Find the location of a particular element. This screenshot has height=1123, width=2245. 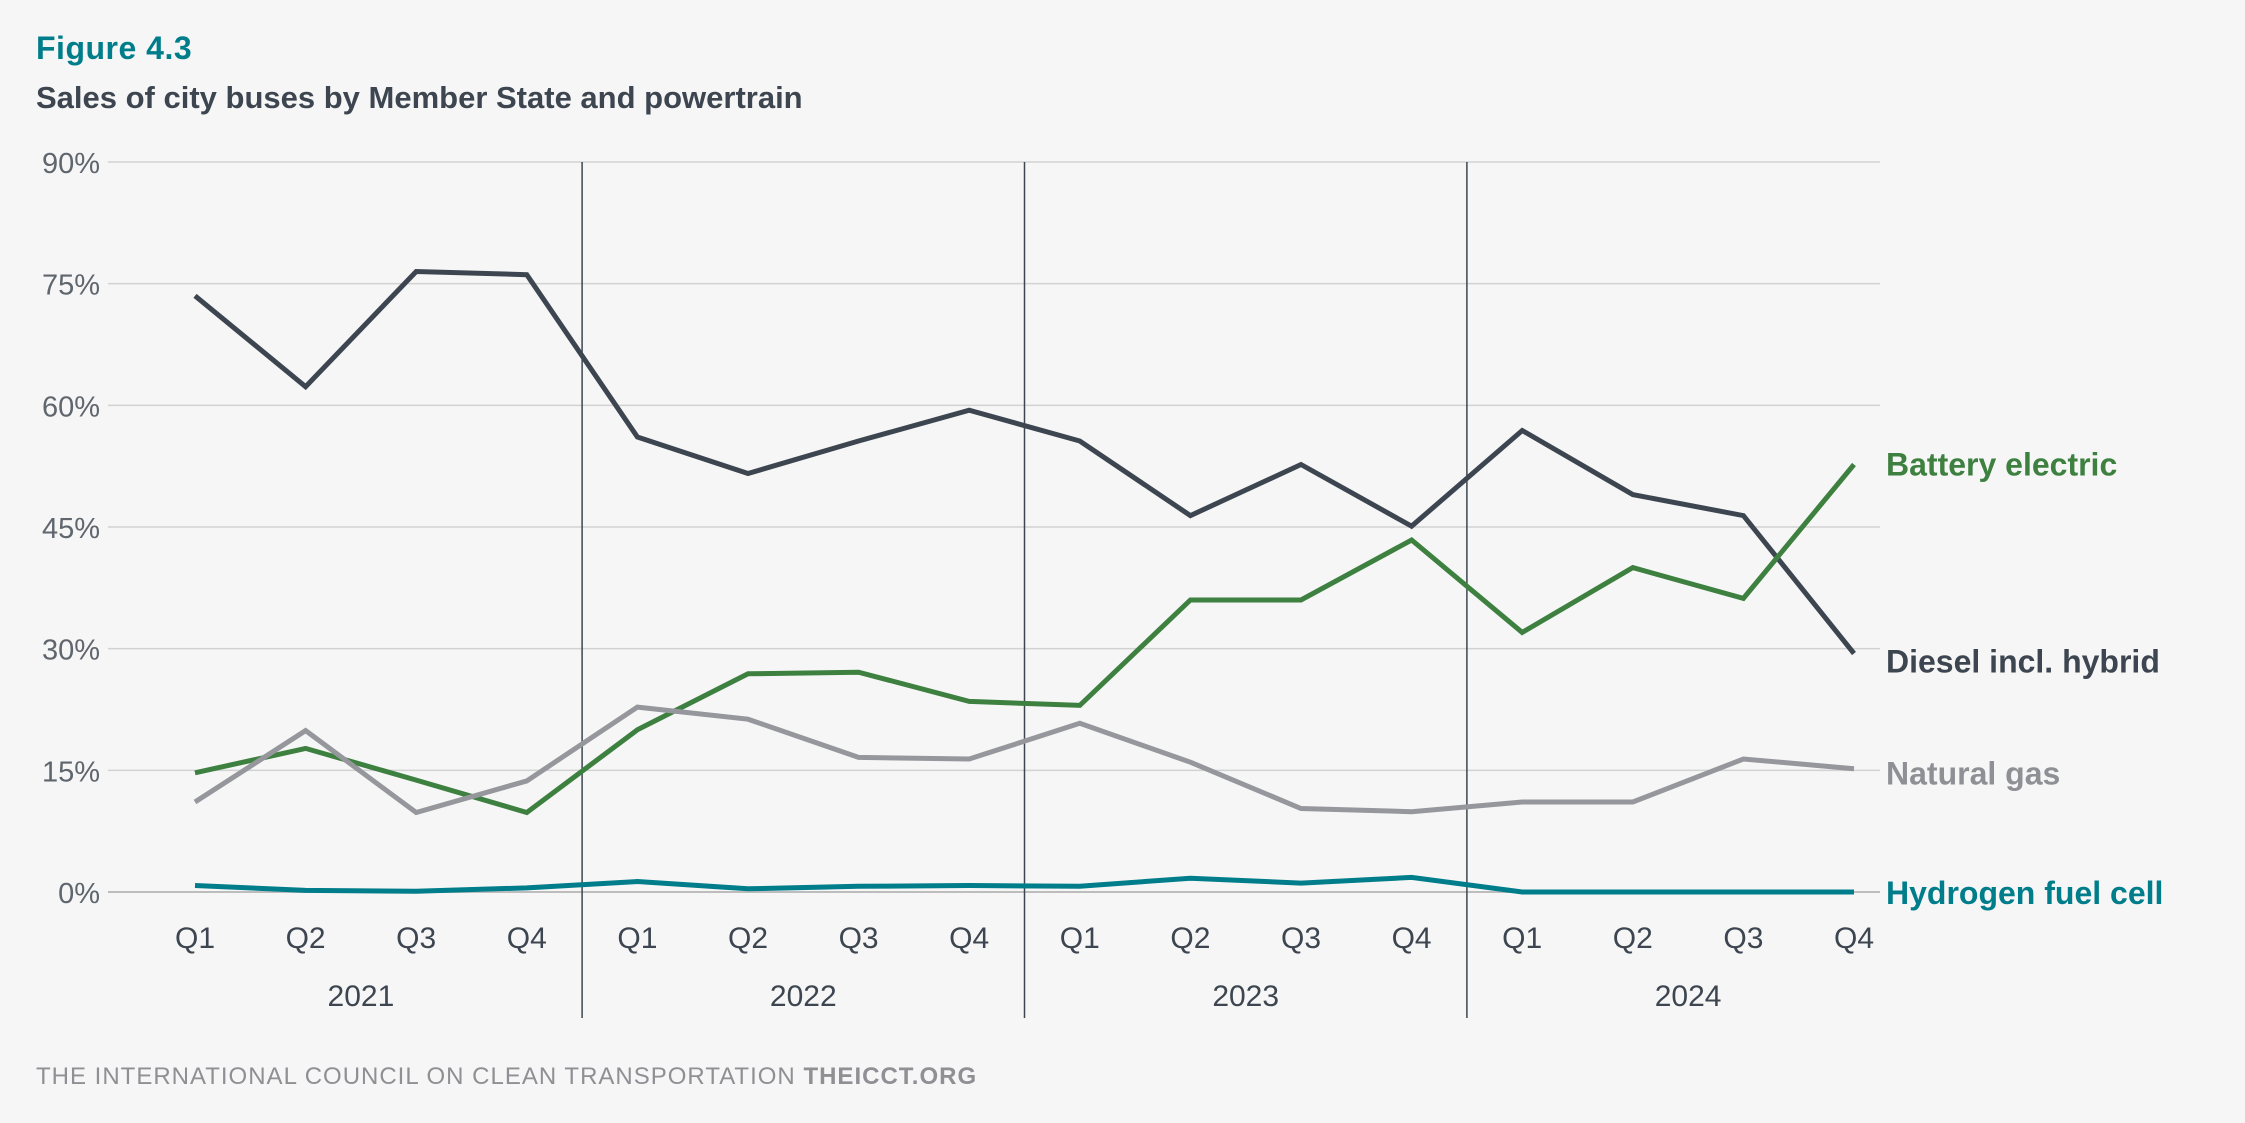

y-tick-label: 45% is located at coordinates (71, 529).